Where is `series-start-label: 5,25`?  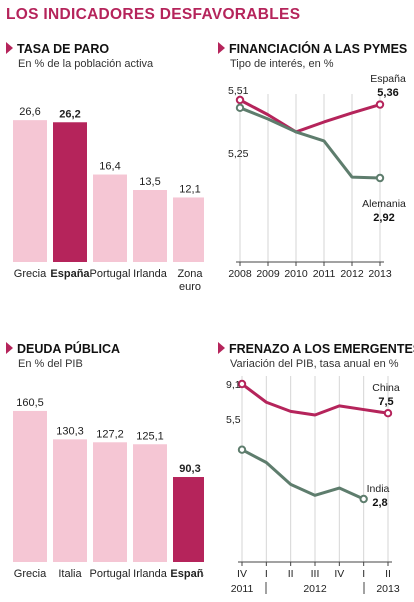
series-start-label: 5,25 is located at coordinates (238, 154).